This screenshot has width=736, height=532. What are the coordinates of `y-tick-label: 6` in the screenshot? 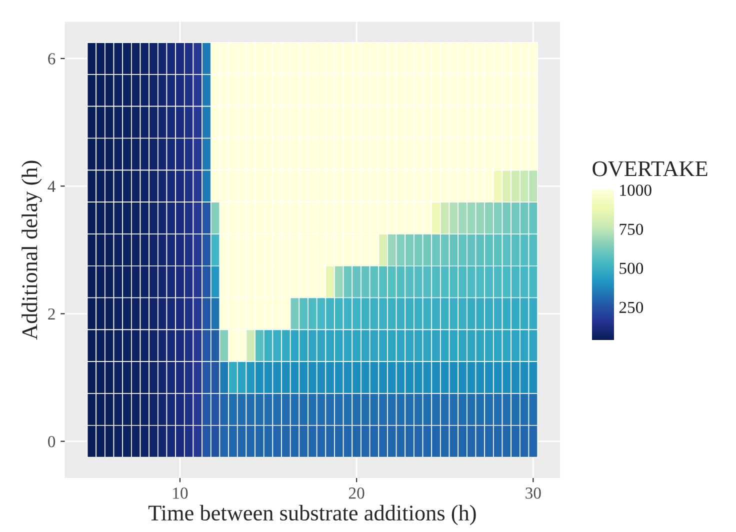 It's located at (52, 58).